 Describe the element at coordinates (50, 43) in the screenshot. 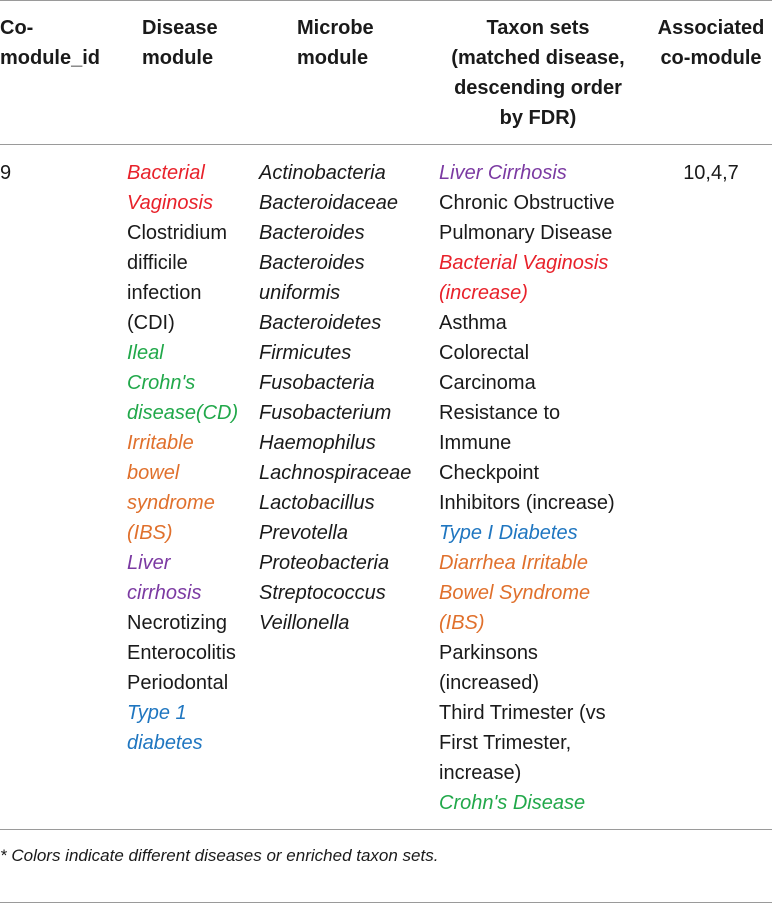

I see `header-comodule-id: Co- module_id` at that location.